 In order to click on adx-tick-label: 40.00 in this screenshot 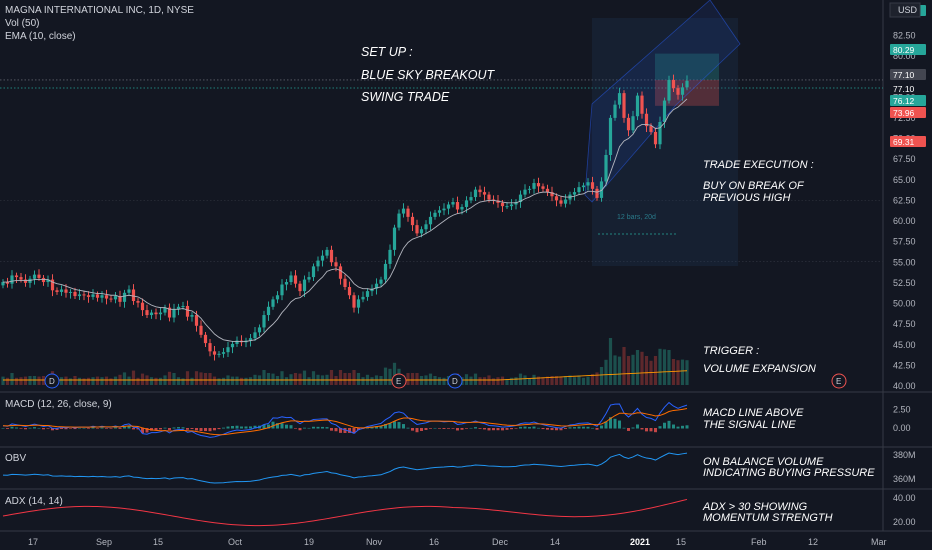, I will do `click(904, 498)`.